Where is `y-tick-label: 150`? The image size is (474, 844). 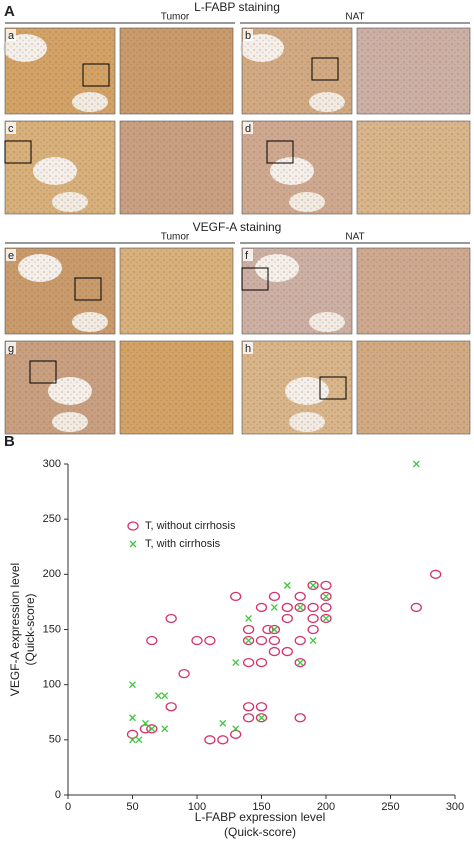
y-tick-label: 150 is located at coordinates (52, 629).